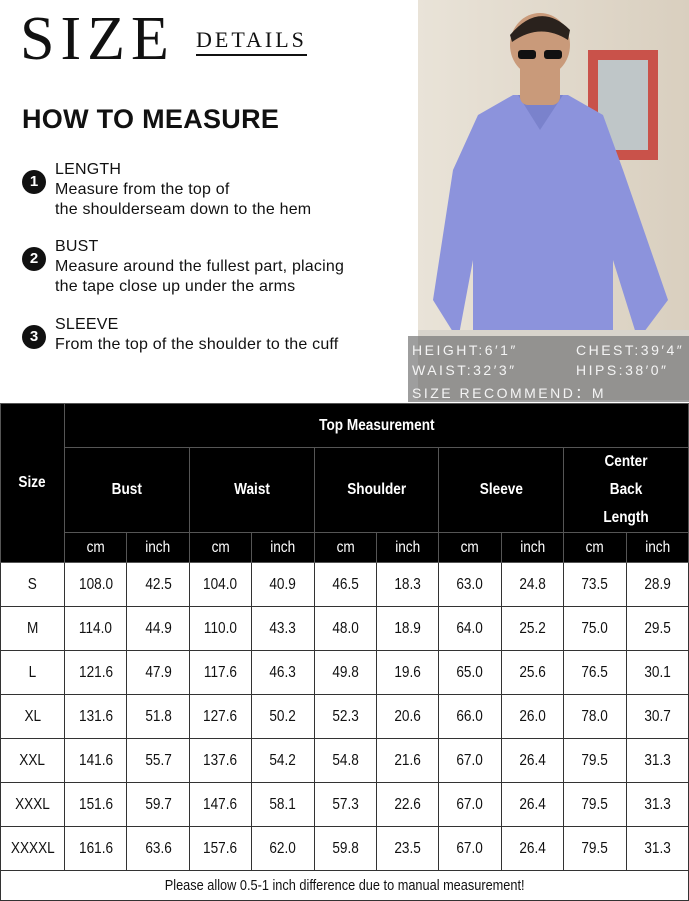 The height and width of the screenshot is (901, 689). What do you see at coordinates (407, 716) in the screenshot?
I see `value-cell: 20.6` at bounding box center [407, 716].